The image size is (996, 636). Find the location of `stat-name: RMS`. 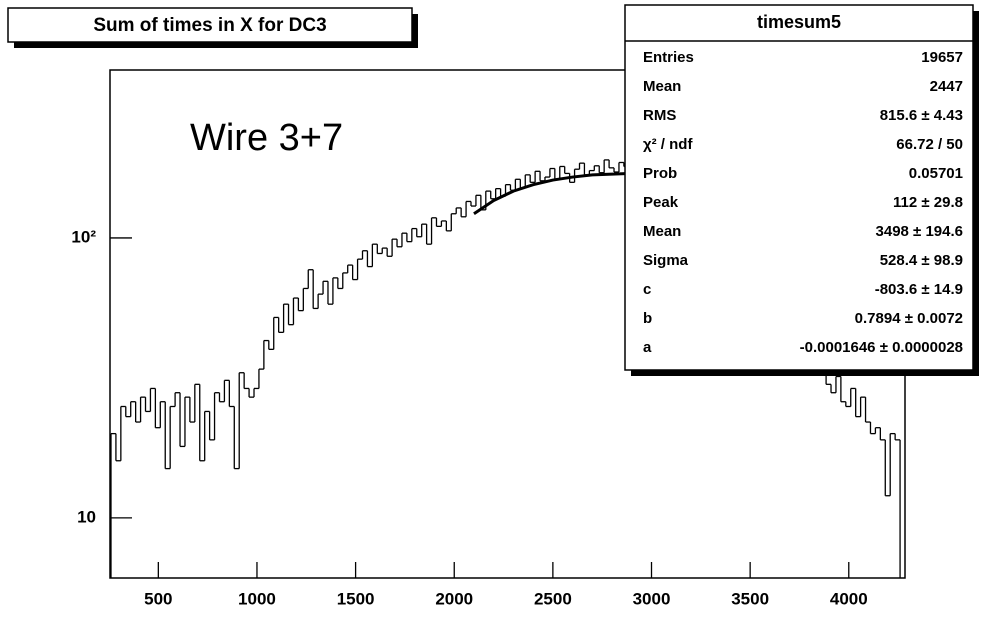

stat-name: RMS is located at coordinates (659, 115).